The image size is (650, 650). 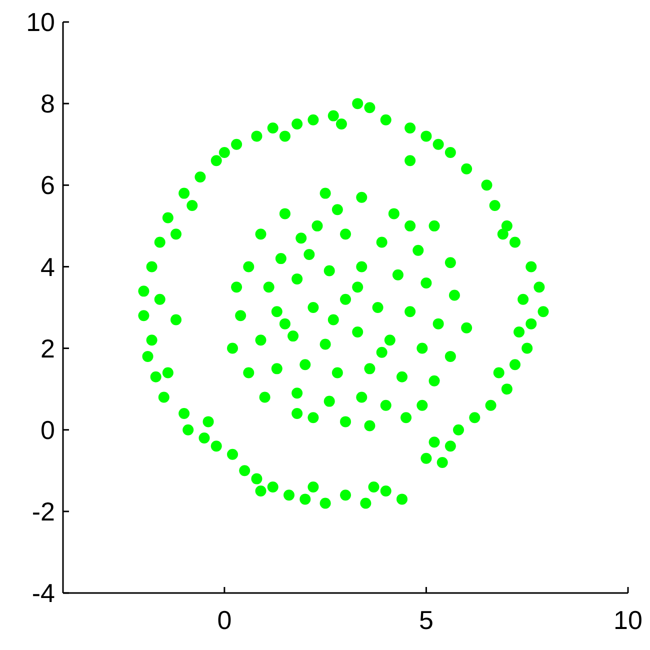 I want to click on y-tick-label: -2, so click(x=43, y=511).